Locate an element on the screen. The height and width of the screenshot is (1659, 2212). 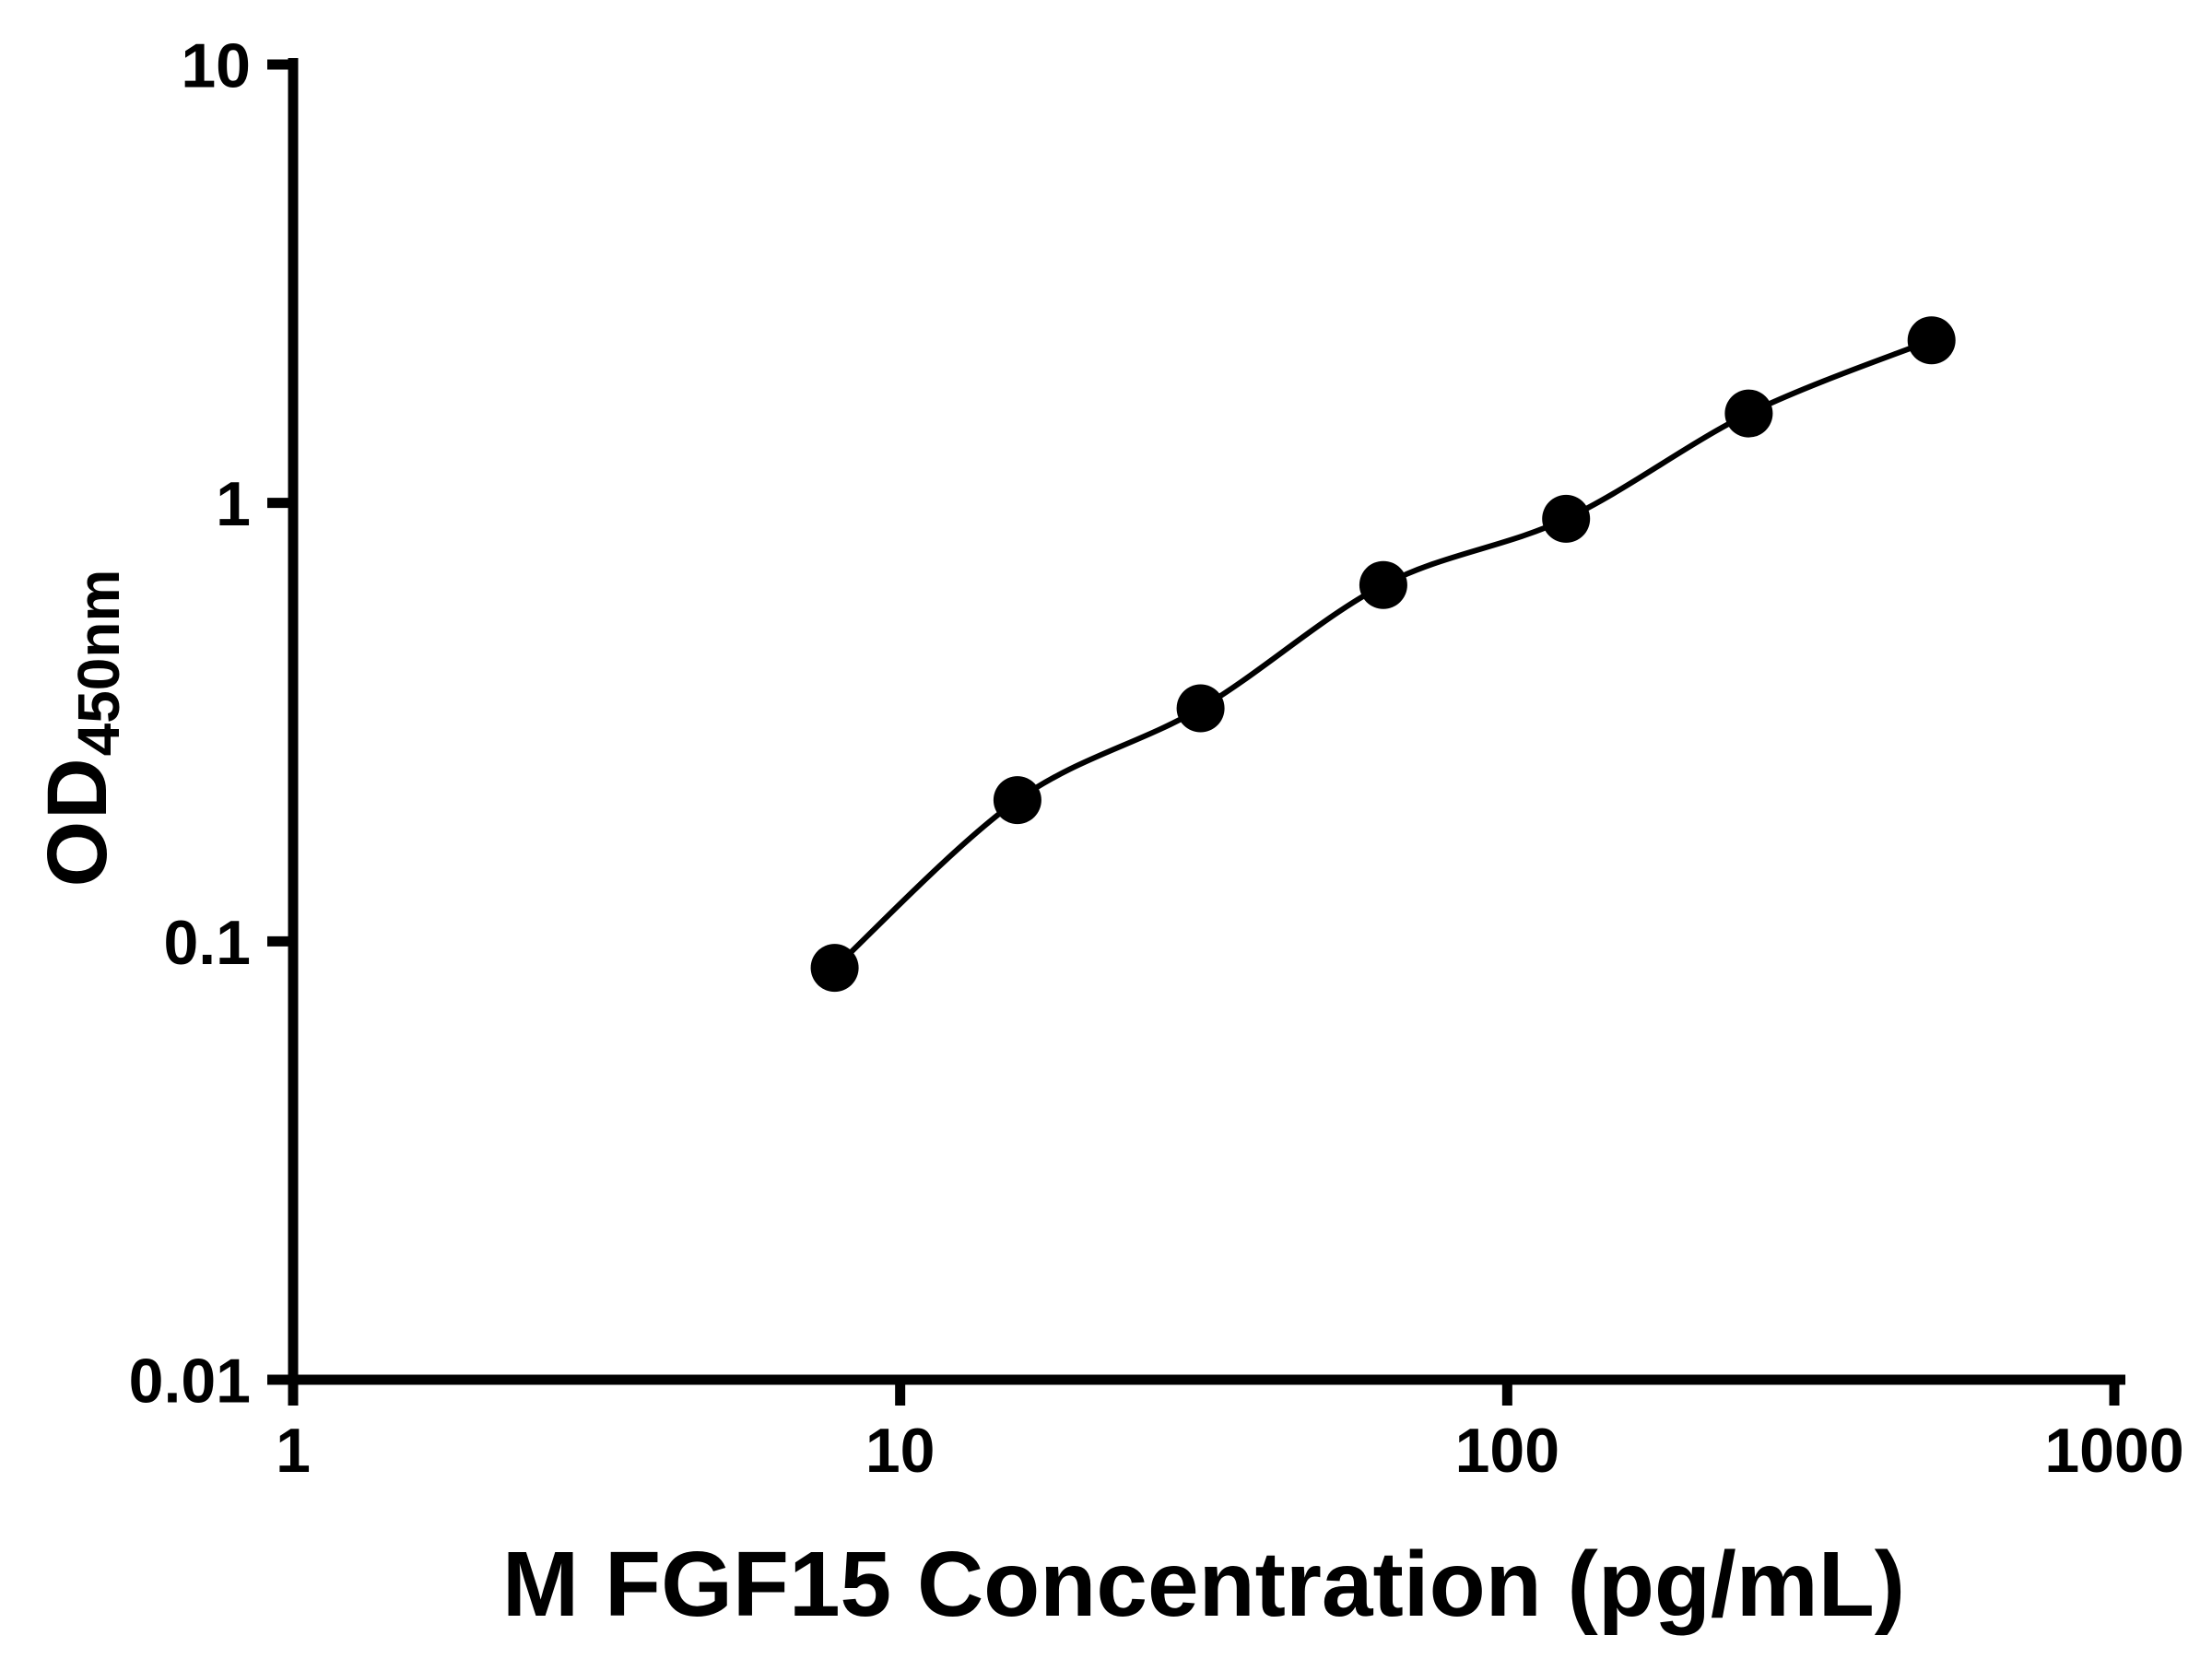
x-axis-title: M FGF15 Concentration (pg/mL) is located at coordinates (1203, 1584).